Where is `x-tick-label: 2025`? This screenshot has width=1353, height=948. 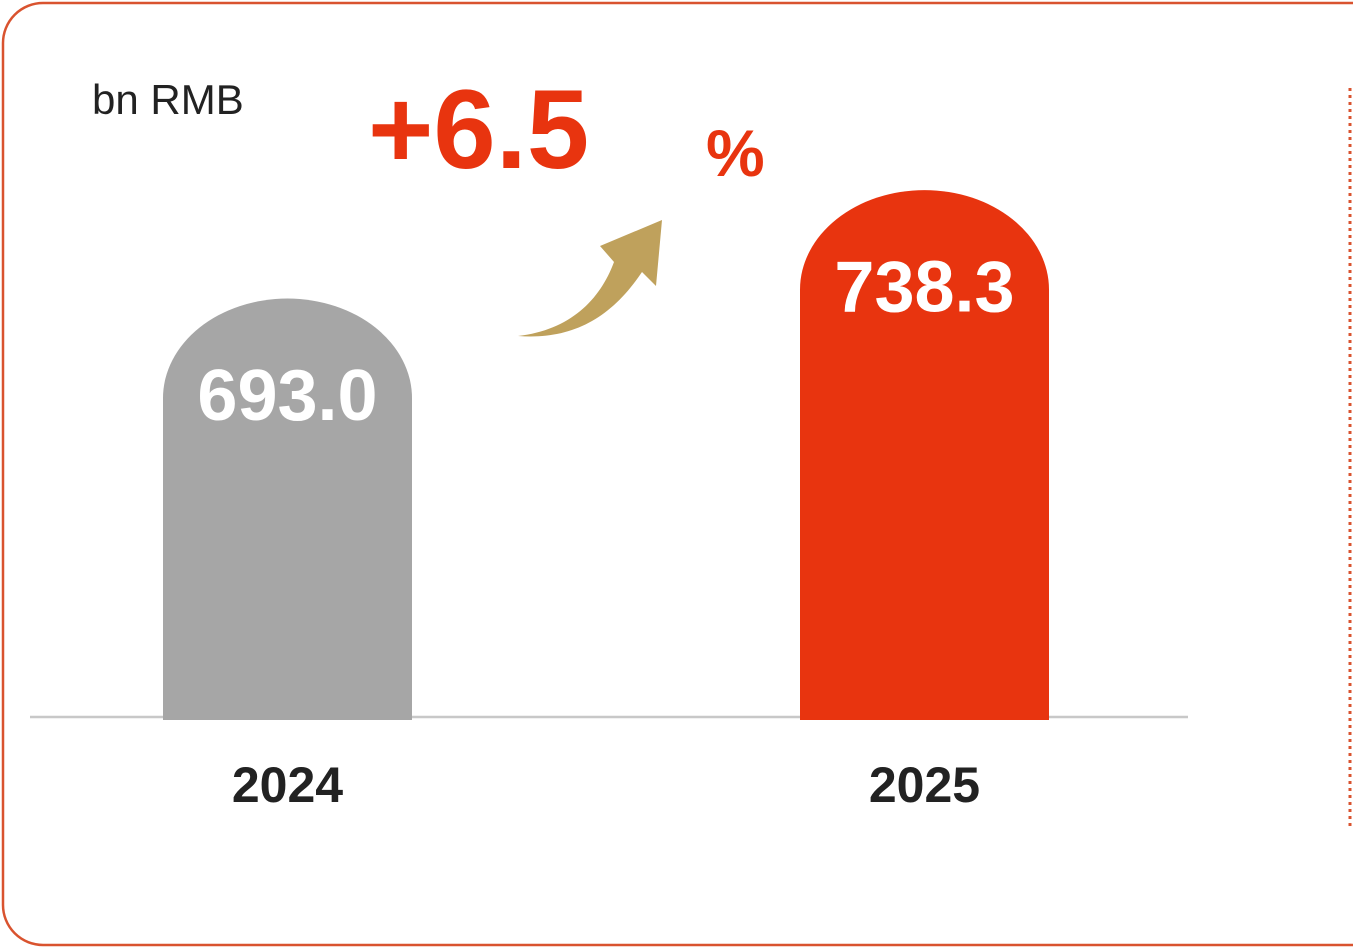 x-tick-label: 2025 is located at coordinates (924, 785).